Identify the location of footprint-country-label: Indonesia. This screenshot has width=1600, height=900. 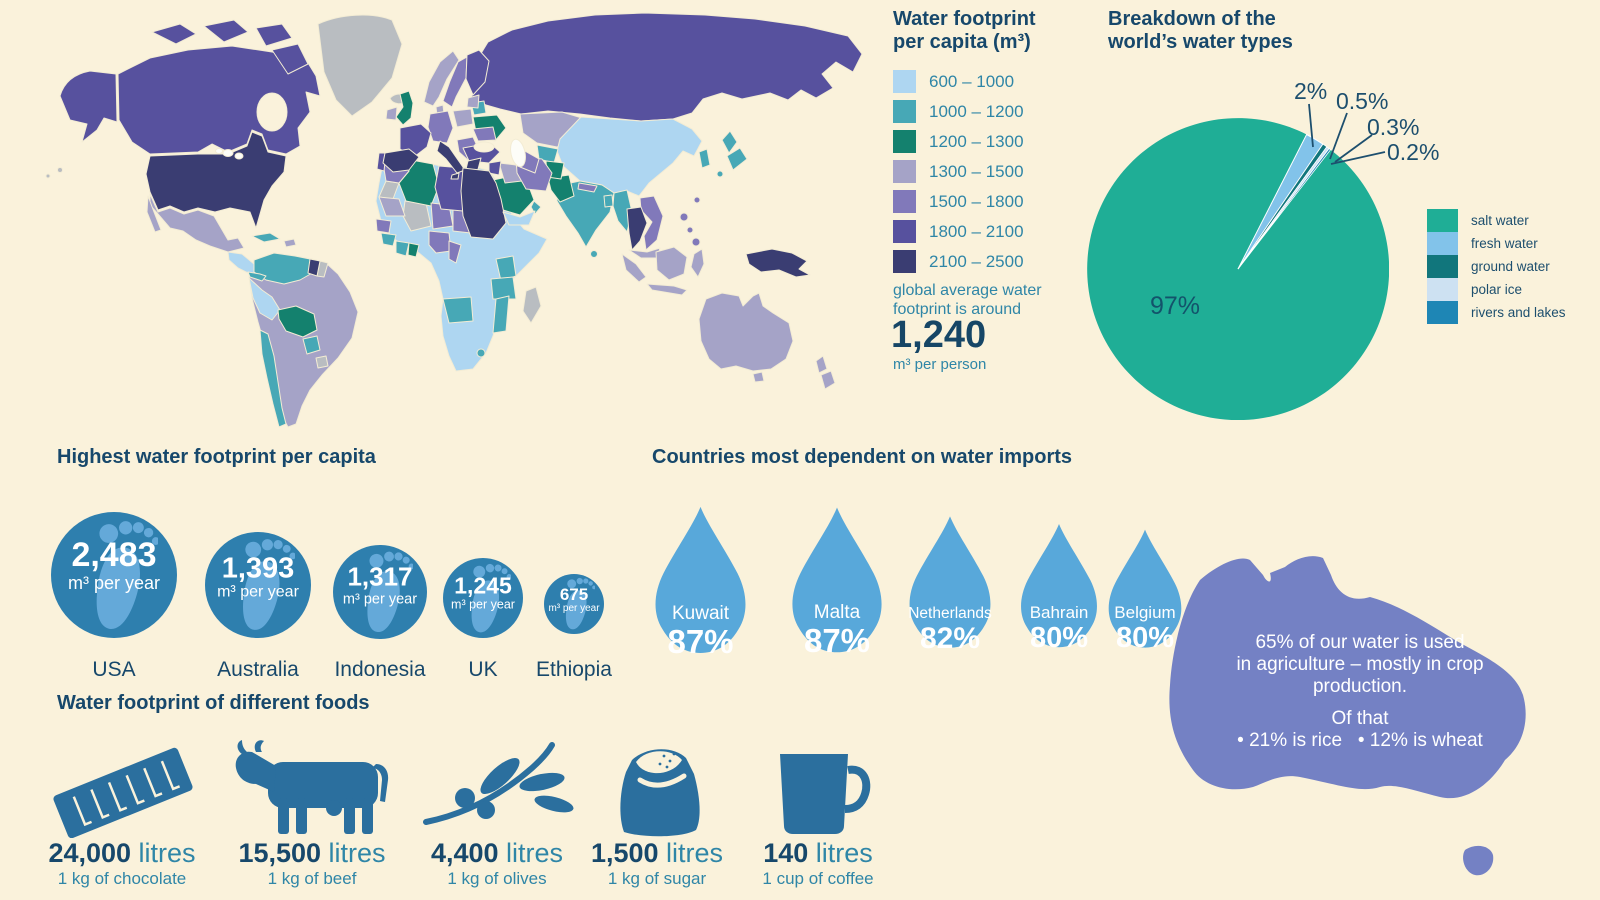
(380, 669).